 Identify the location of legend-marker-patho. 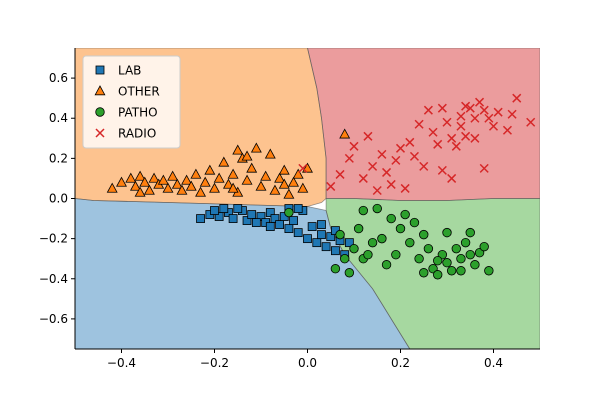
(100, 112).